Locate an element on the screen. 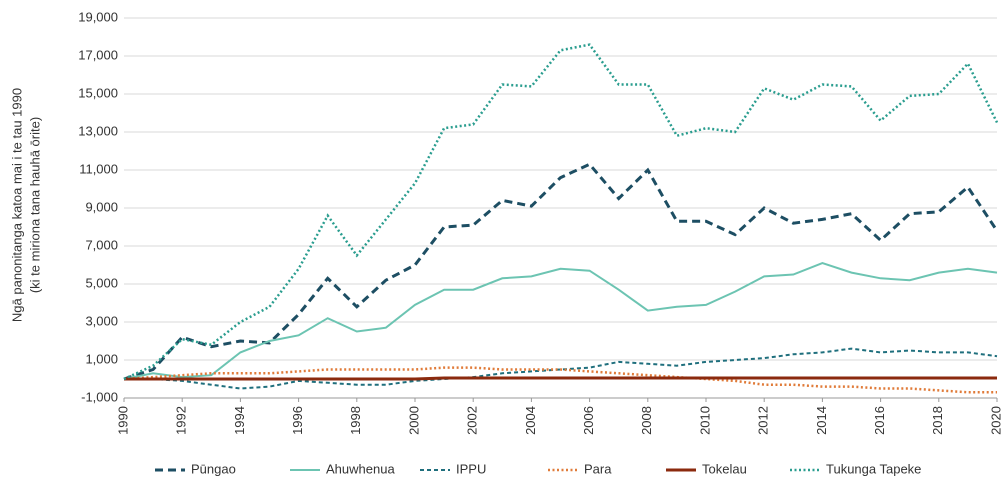  x-tick-label: 1994 is located at coordinates (239, 420).